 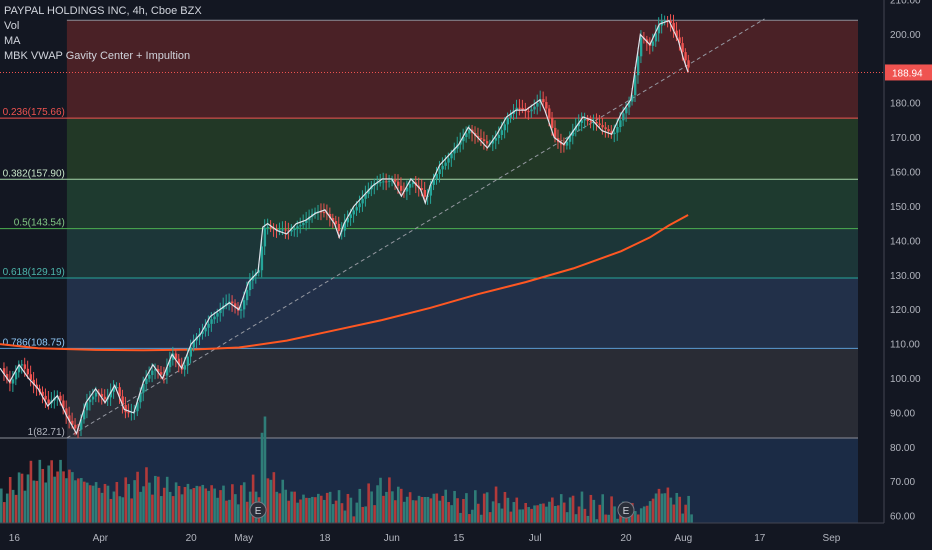 What do you see at coordinates (12, 26) in the screenshot?
I see `indicator-vol: Vol` at bounding box center [12, 26].